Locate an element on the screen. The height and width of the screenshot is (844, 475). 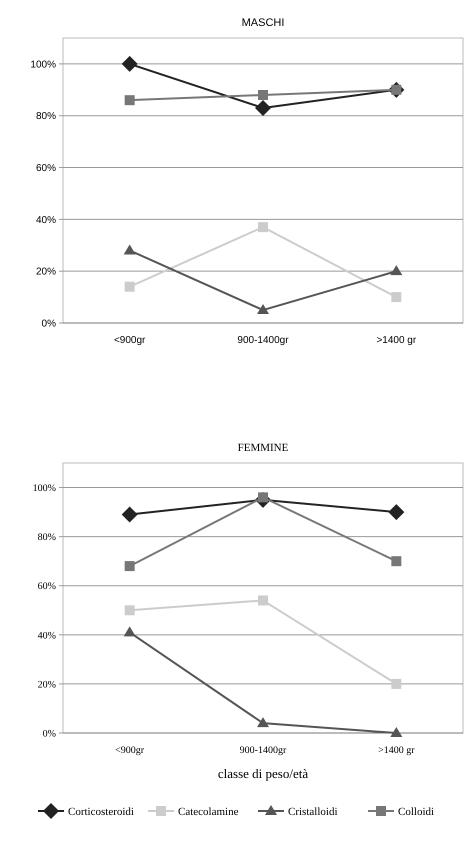
chart-title: FEMMINE is located at coordinates (263, 448).